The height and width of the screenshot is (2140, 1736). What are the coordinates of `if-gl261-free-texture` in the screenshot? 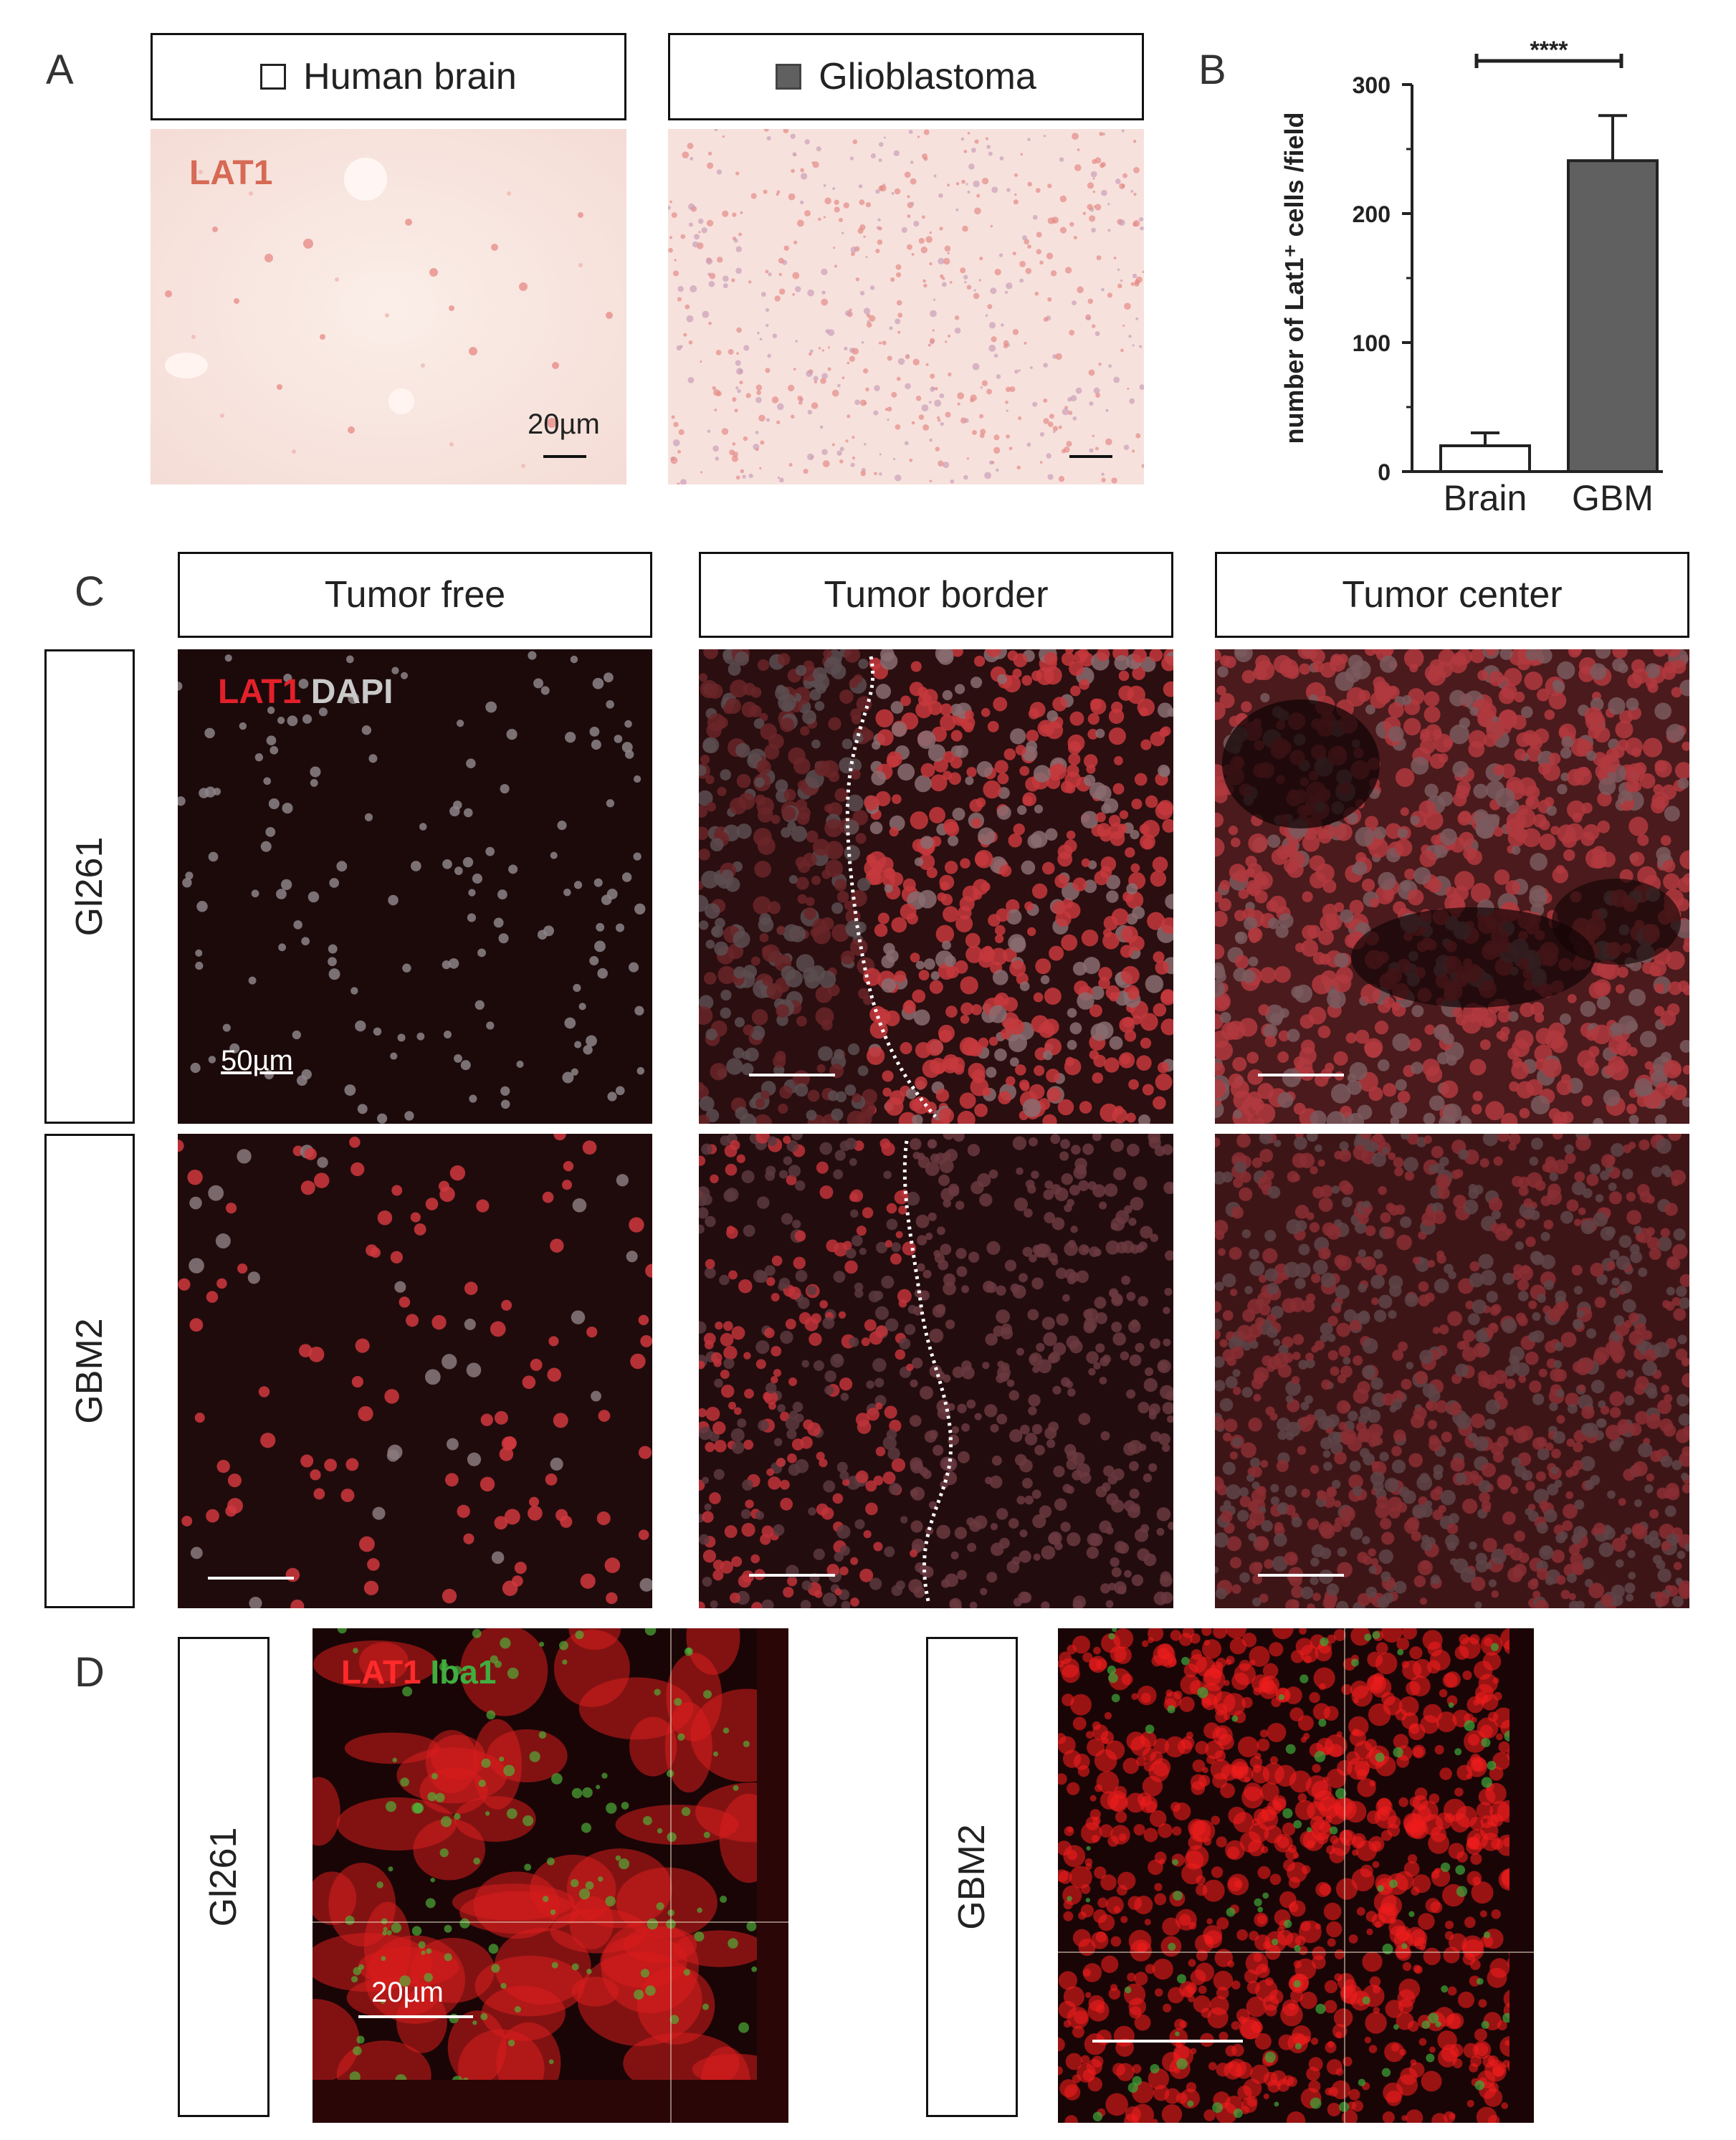 It's located at (412, 887).